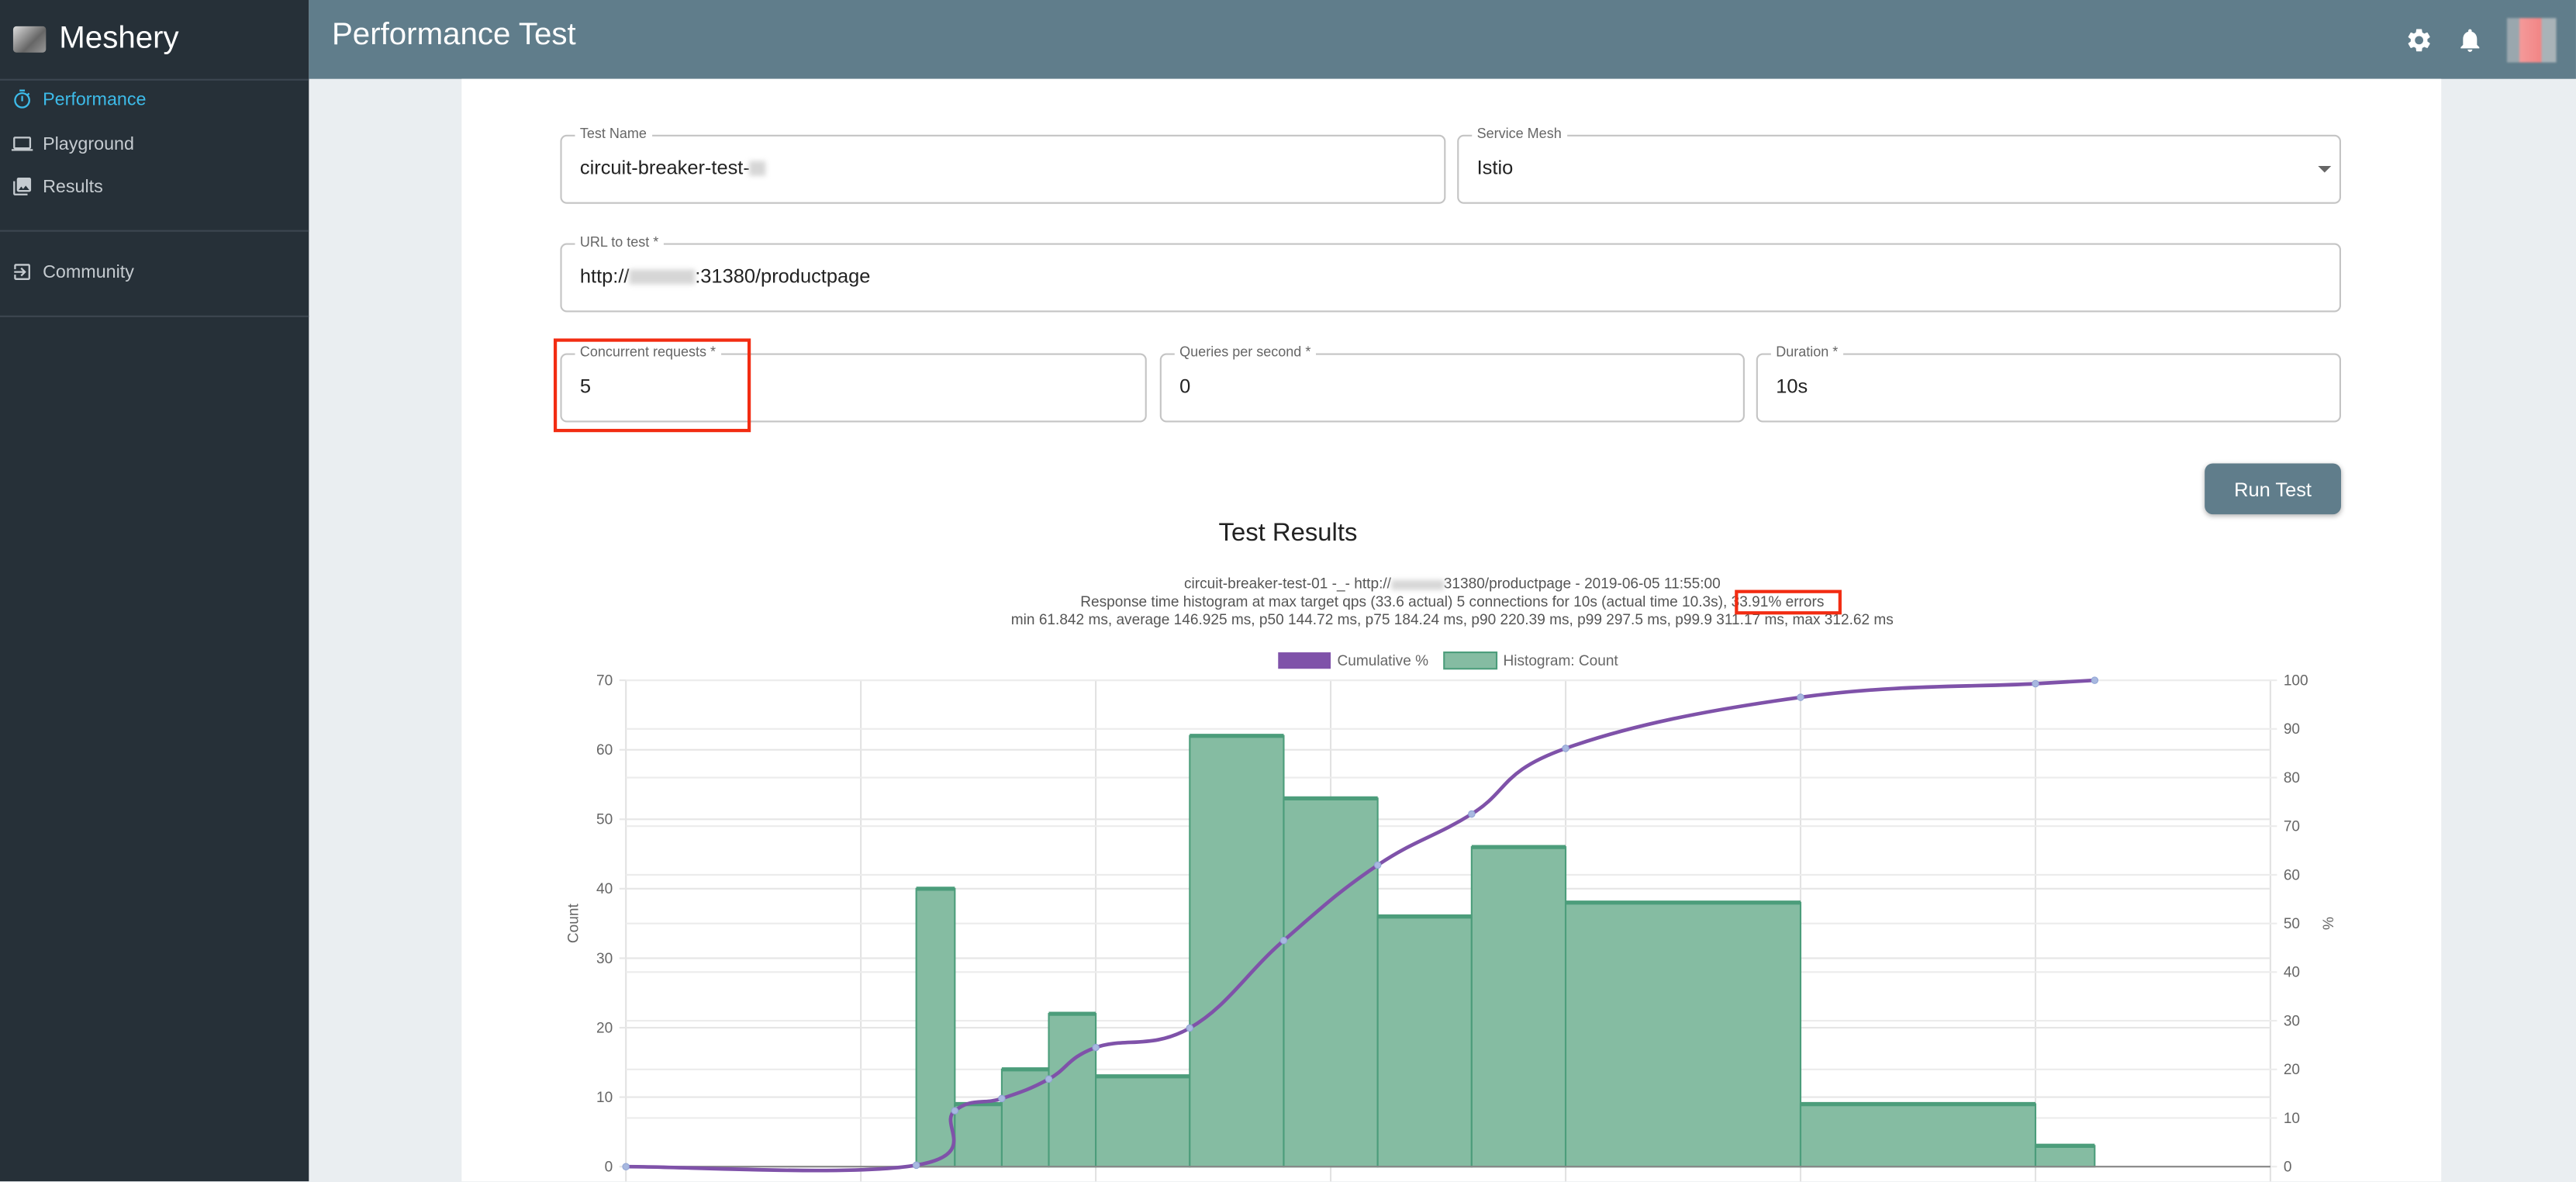  What do you see at coordinates (22, 99) in the screenshot?
I see `timer-icon` at bounding box center [22, 99].